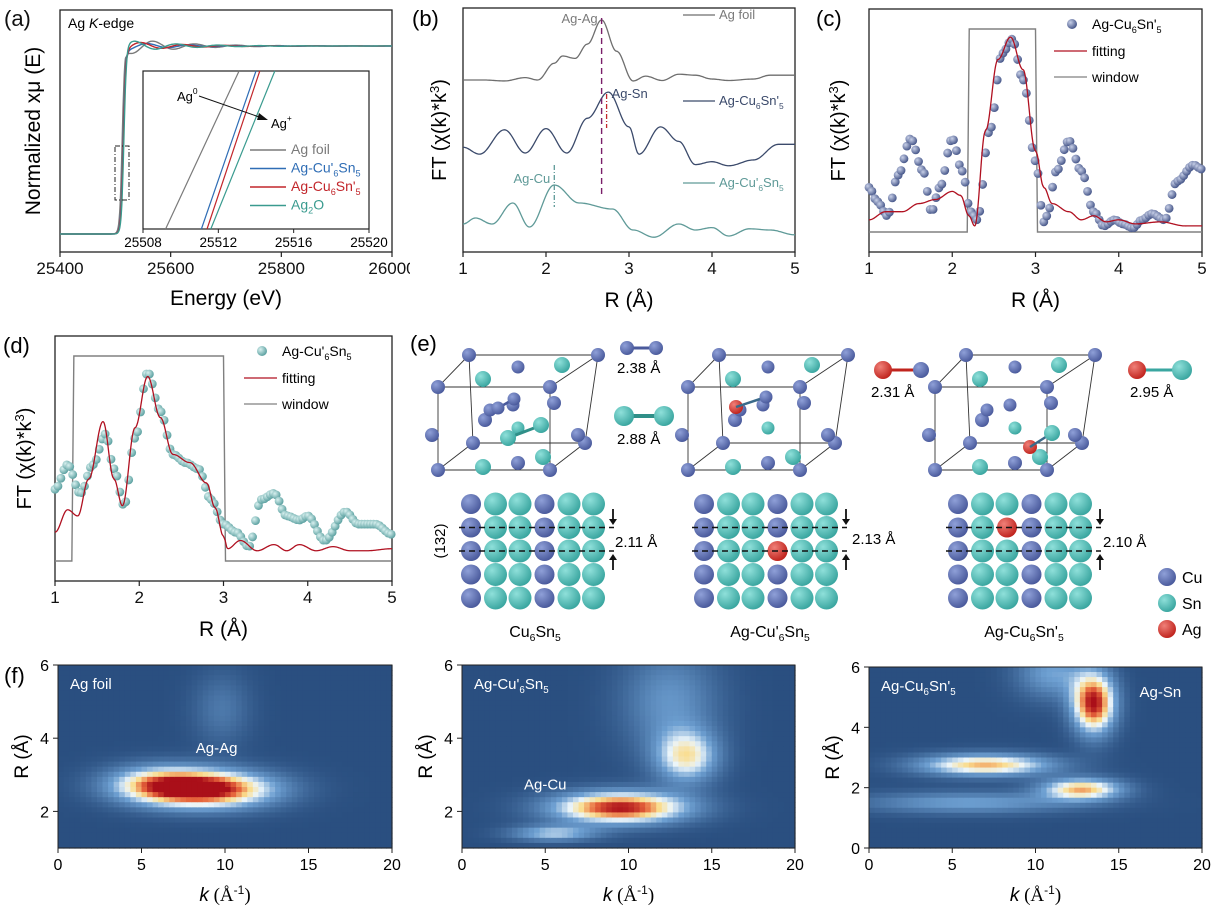  I want to click on spacing-arrow-up-head, so click(613, 557).